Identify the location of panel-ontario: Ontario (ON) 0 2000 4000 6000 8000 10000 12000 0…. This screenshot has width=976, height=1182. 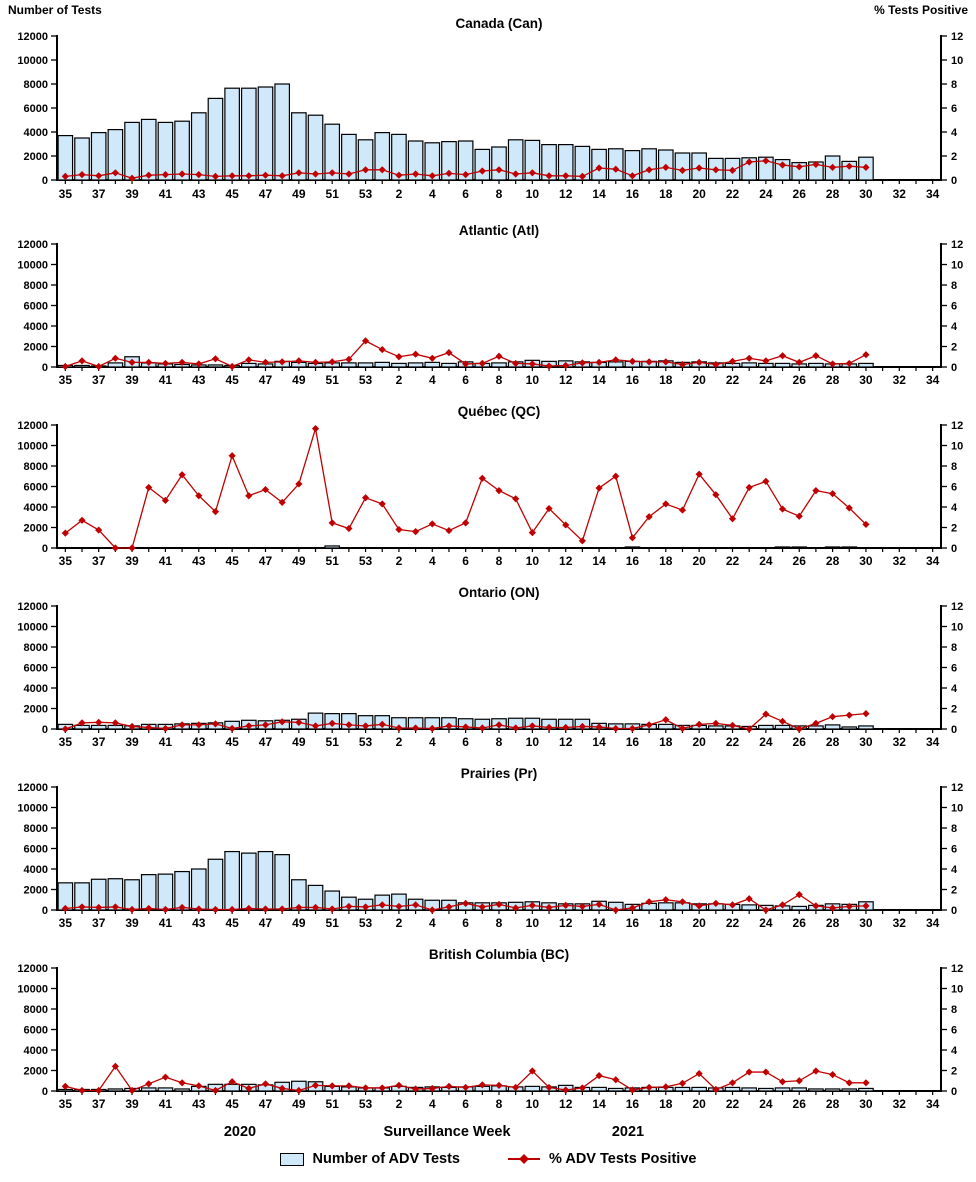
(490, 667).